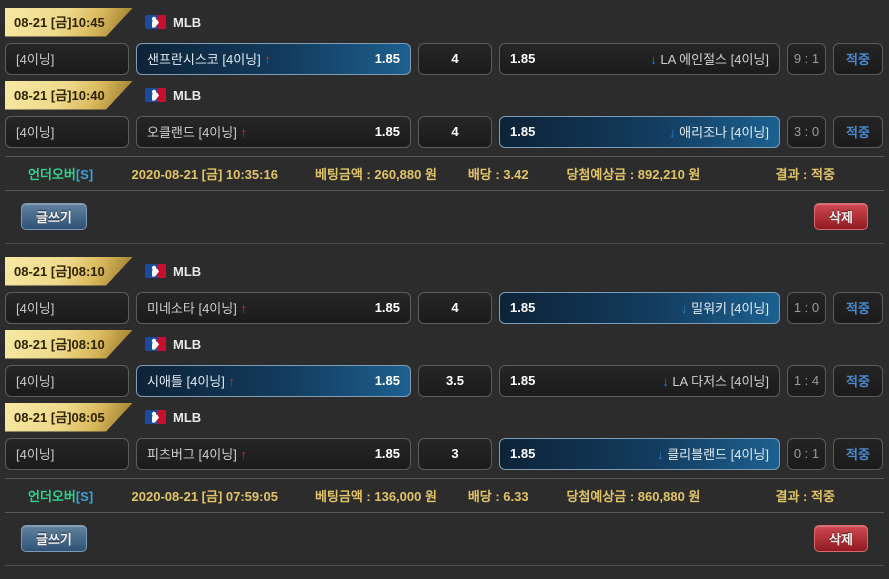 The width and height of the screenshot is (889, 579). I want to click on home-team-cell: 미네소타 [4이닝] ↑ 1.85, so click(273, 307).